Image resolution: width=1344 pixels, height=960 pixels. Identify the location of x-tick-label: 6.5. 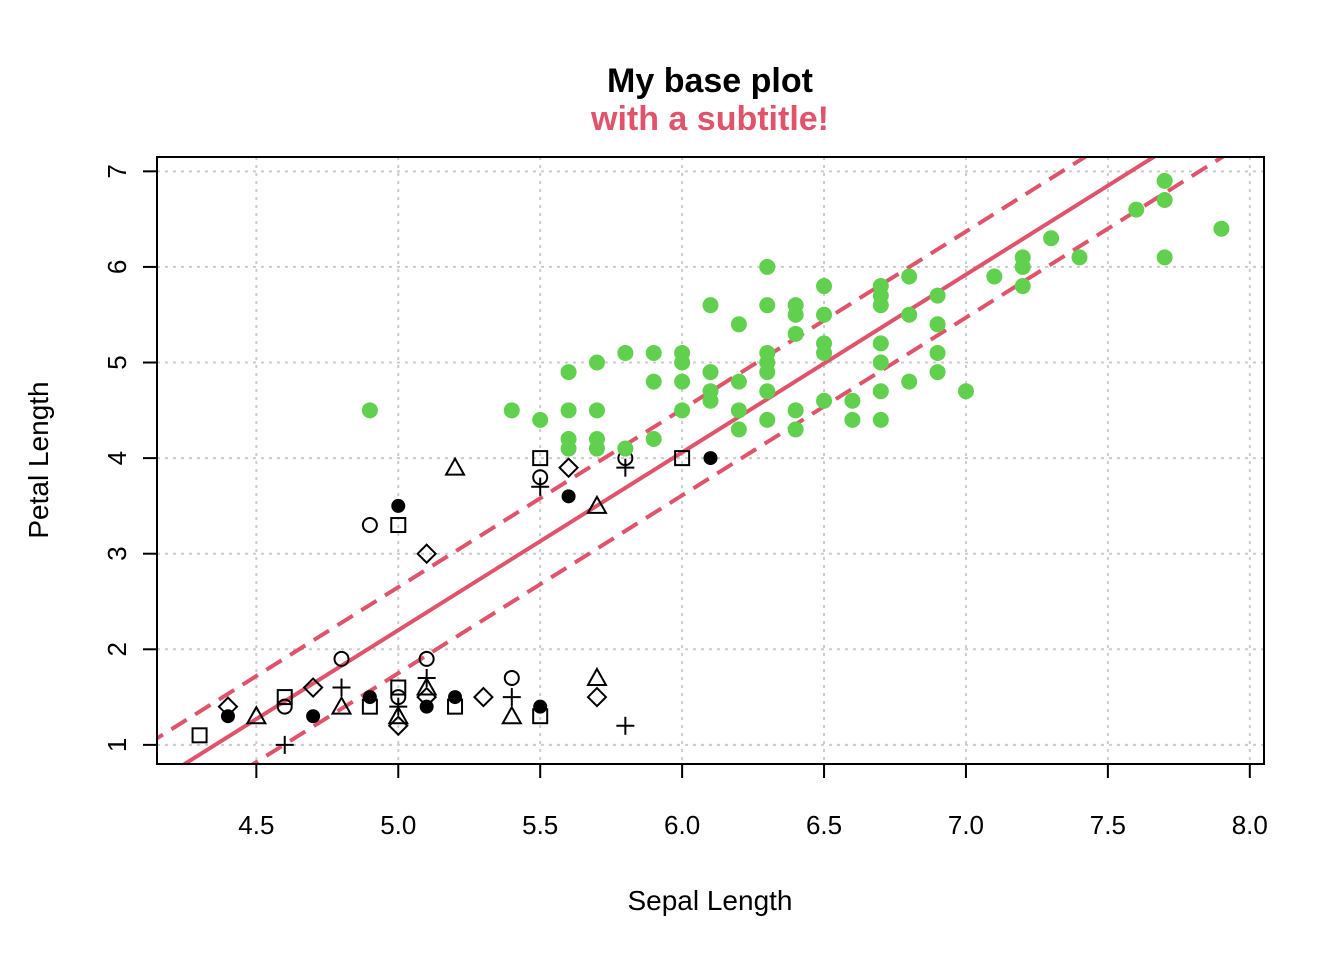
(824, 825).